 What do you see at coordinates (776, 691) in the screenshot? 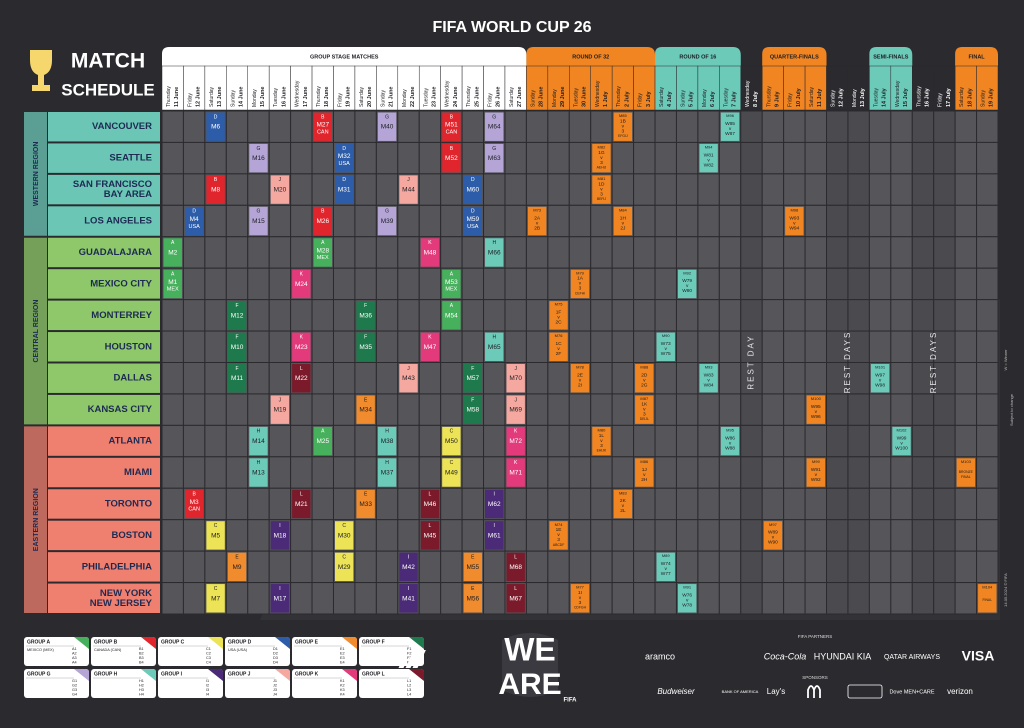
I see `sponsor: Lay's` at bounding box center [776, 691].